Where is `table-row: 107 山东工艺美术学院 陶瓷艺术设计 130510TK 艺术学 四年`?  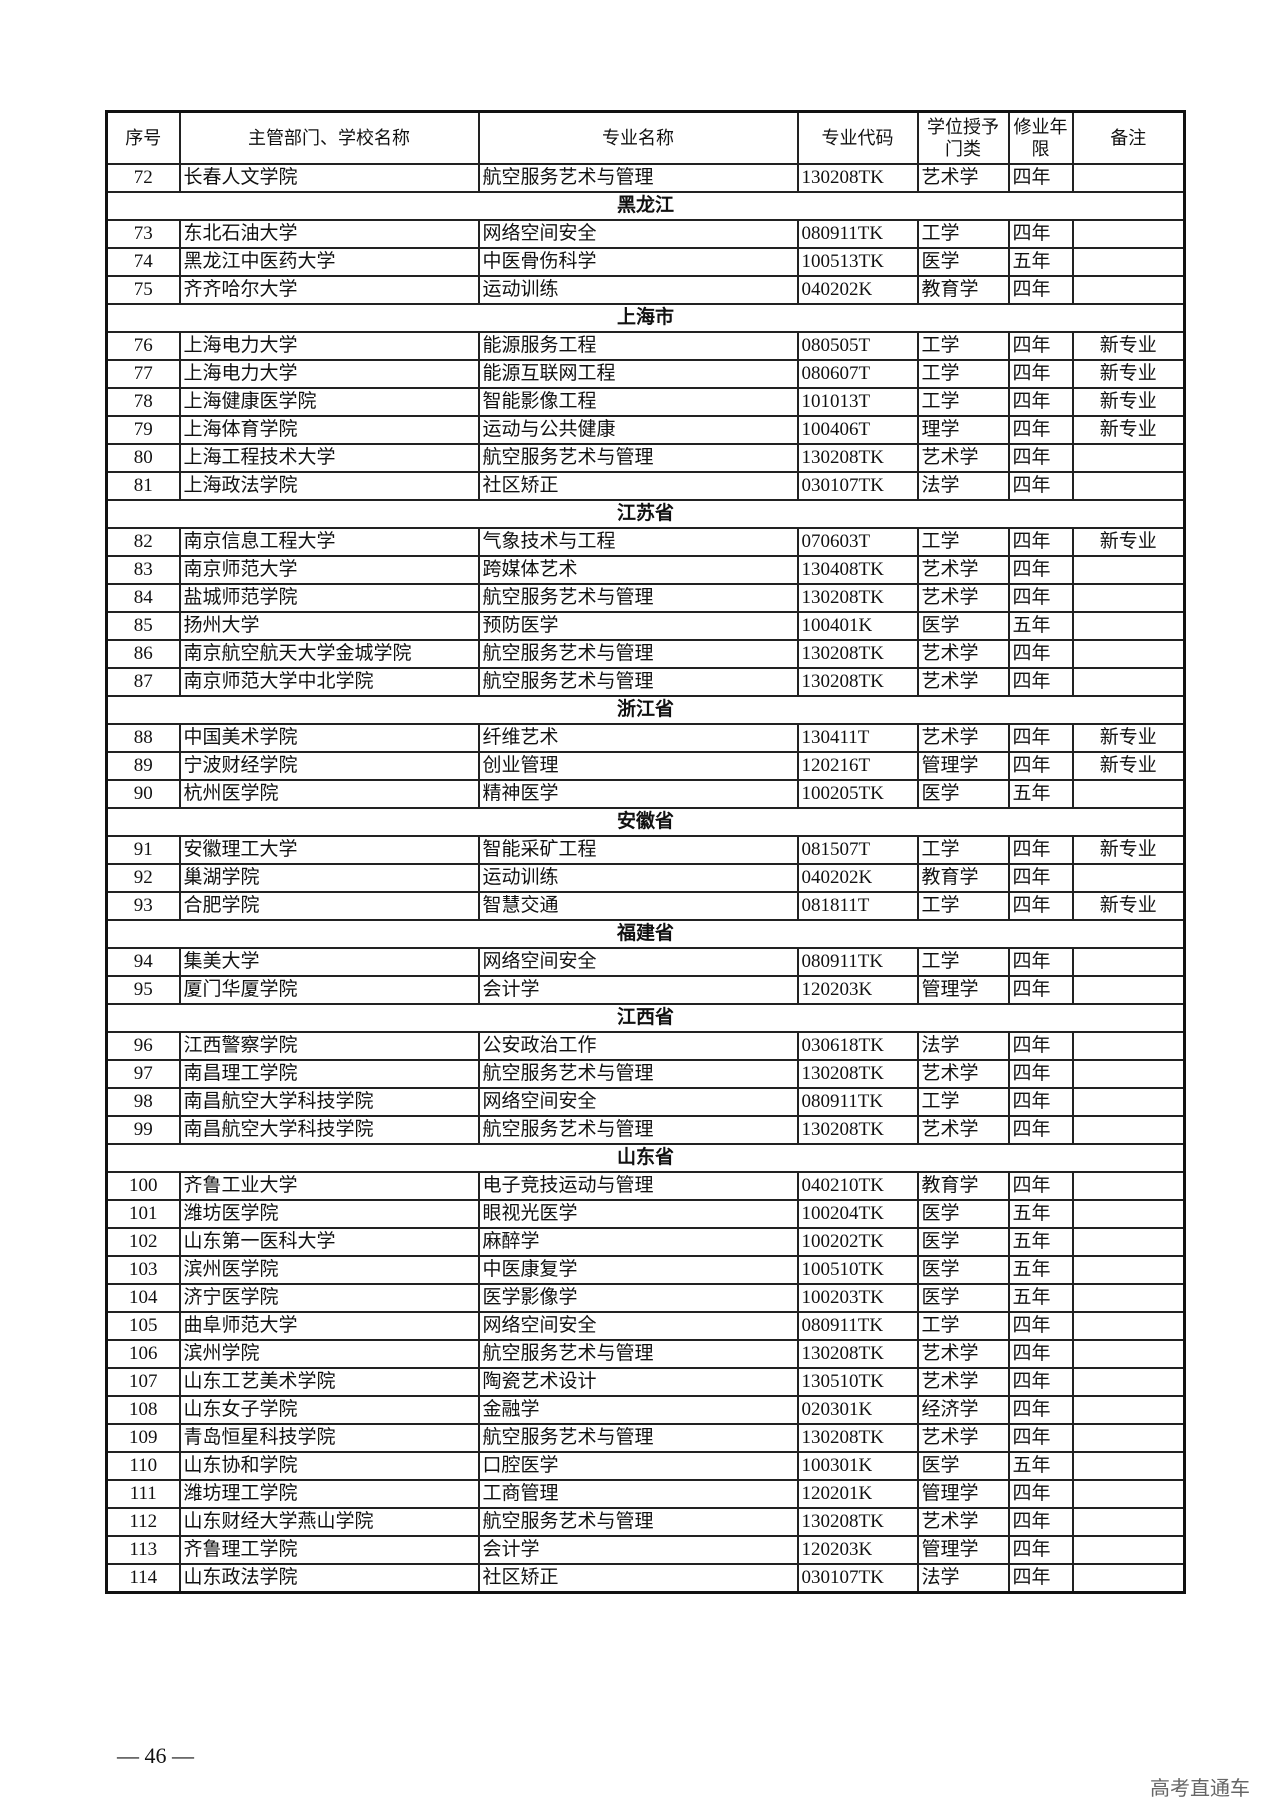 table-row: 107 山东工艺美术学院 陶瓷艺术设计 130510TK 艺术学 四年 is located at coordinates (645, 1382).